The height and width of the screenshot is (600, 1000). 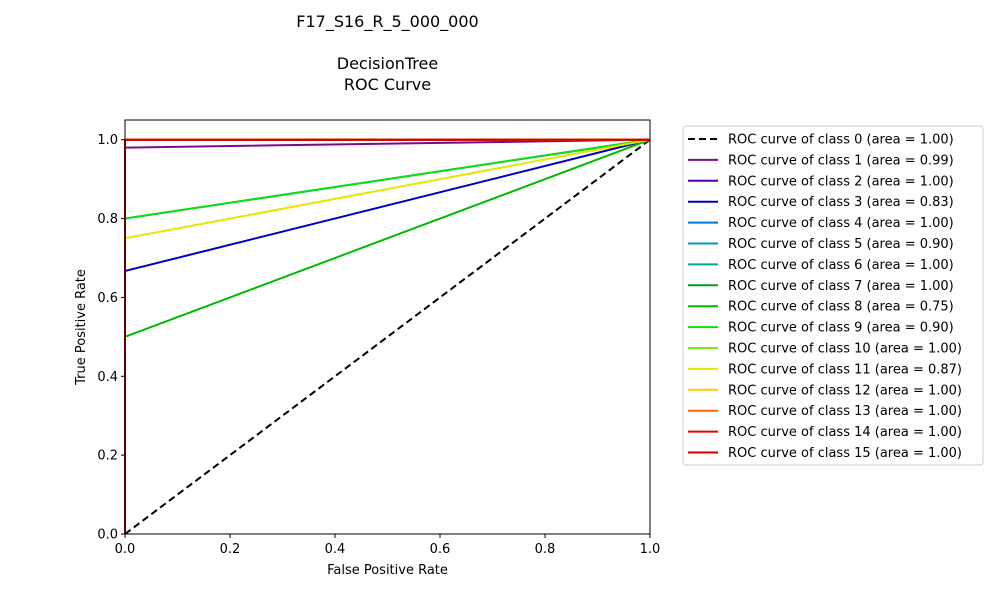 What do you see at coordinates (845, 453) in the screenshot?
I see `legend-label-class-15: ROC curve of class 15 (area = 1.00)` at bounding box center [845, 453].